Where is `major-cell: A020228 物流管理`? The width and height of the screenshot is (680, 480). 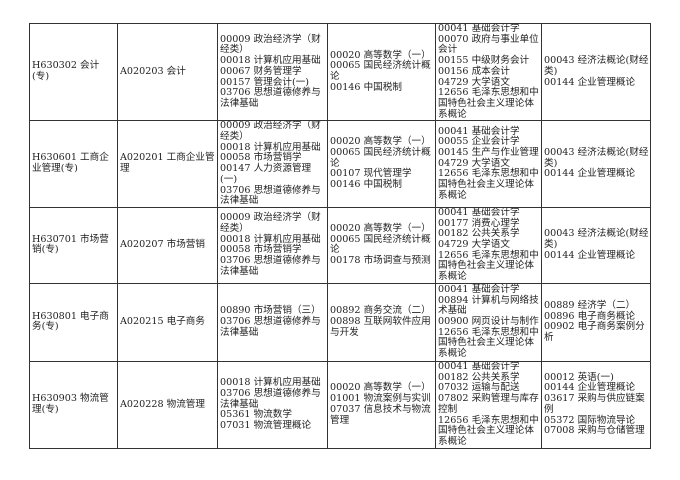
major-cell: A020228 物流管理 is located at coordinates (167, 404).